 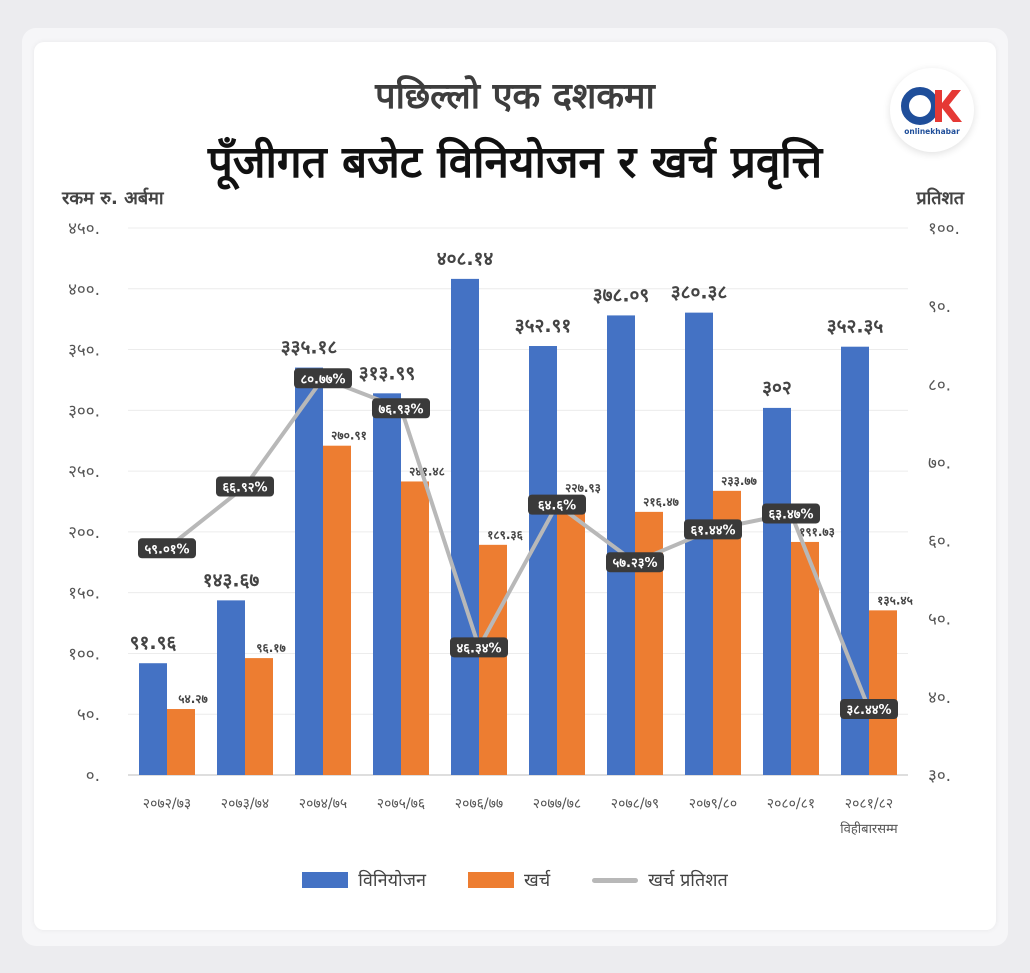 I want to click on percent-label: ५९.०१%, so click(x=166, y=549).